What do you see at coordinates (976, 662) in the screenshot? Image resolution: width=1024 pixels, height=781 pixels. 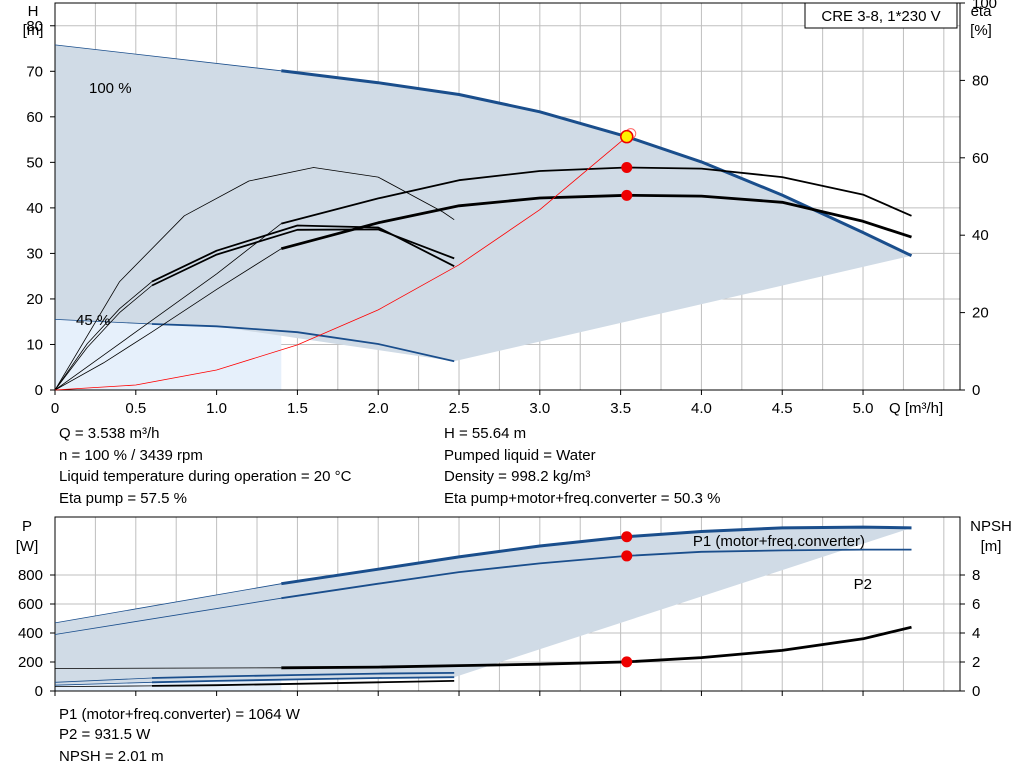 I see `npsh-tick-label: 2` at bounding box center [976, 662].